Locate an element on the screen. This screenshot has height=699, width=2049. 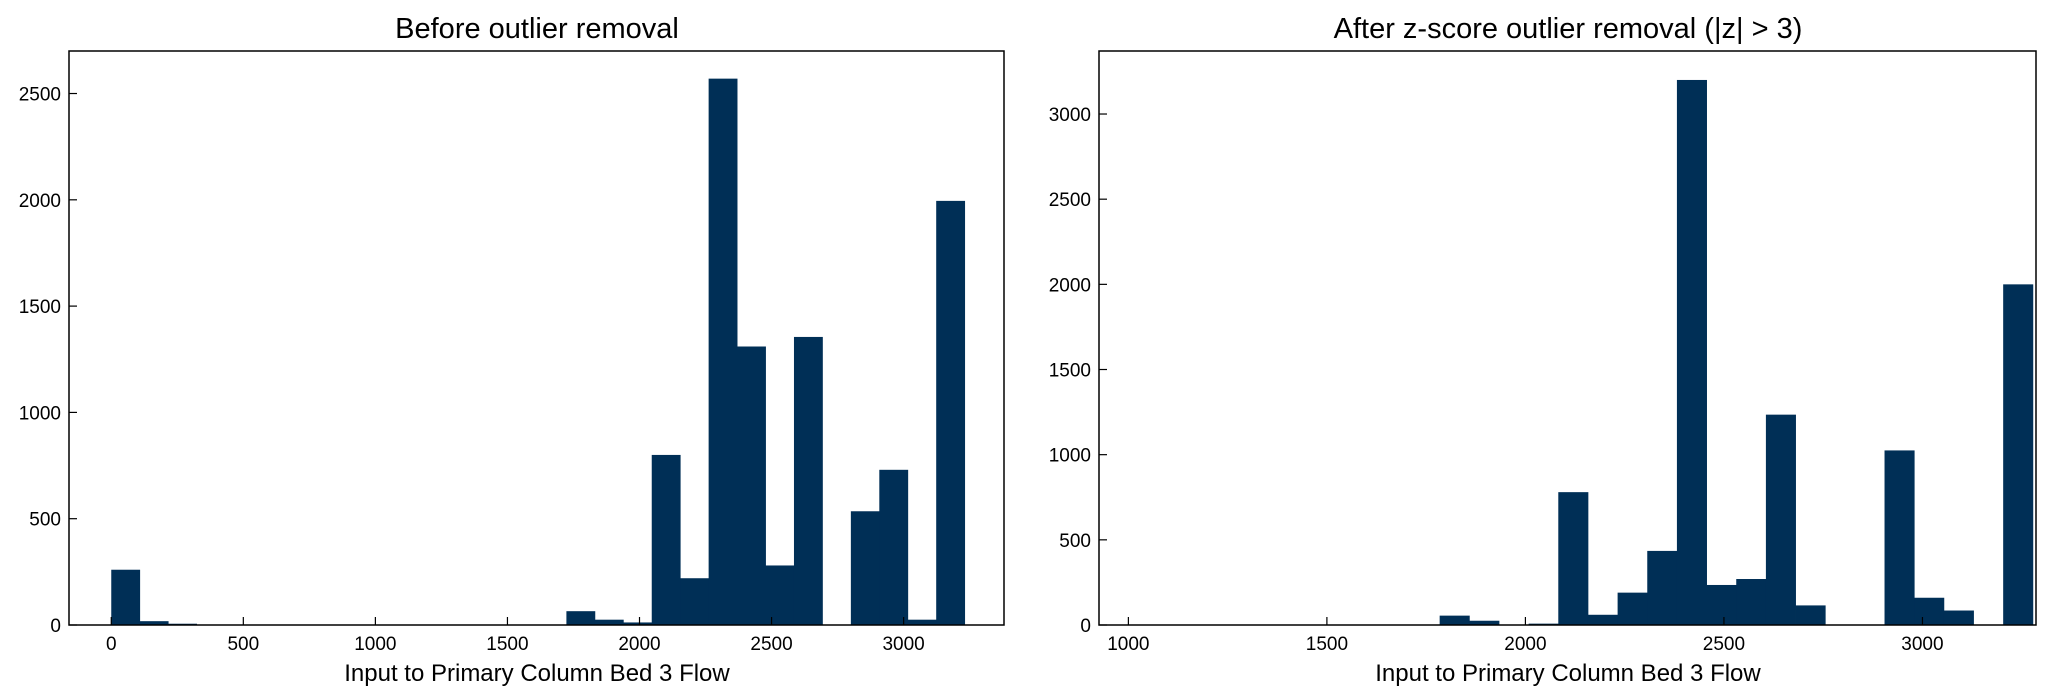
y-axis-ticks: 0 500 1000 1500 2000 2500 3000 is located at coordinates (1078, 371).